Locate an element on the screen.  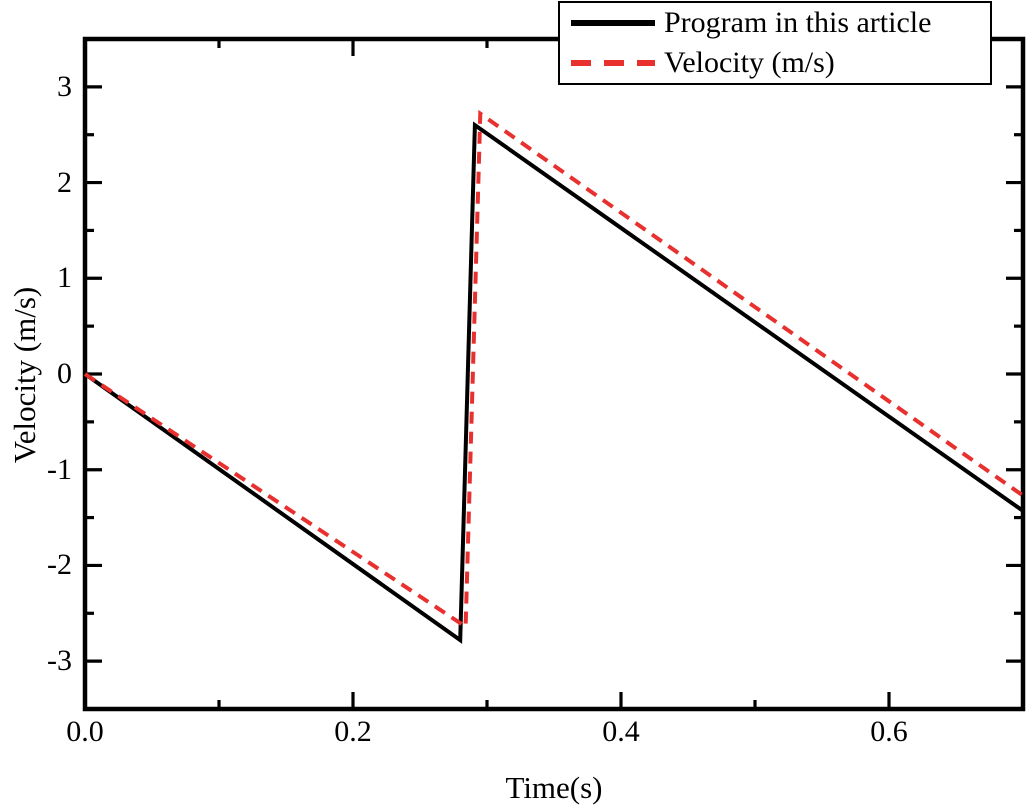
legend: Program in this article Velocity (m/s) is located at coordinates (775, 43).